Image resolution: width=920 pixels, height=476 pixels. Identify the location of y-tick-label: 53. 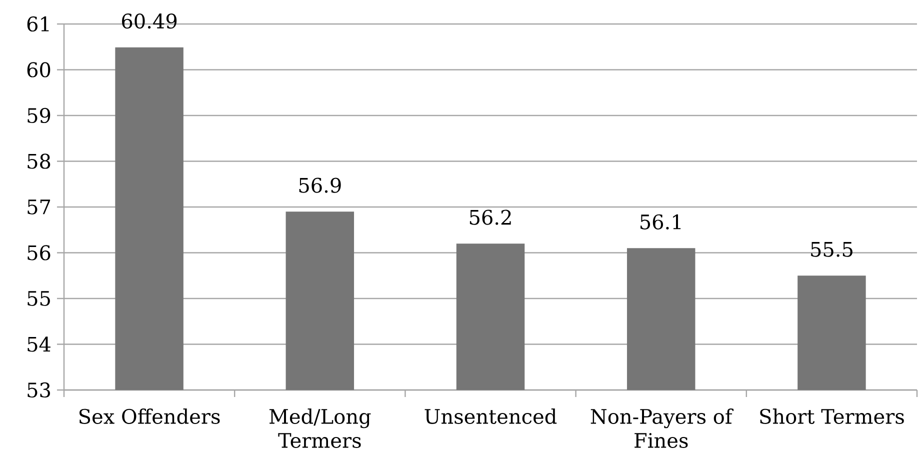
(39, 390).